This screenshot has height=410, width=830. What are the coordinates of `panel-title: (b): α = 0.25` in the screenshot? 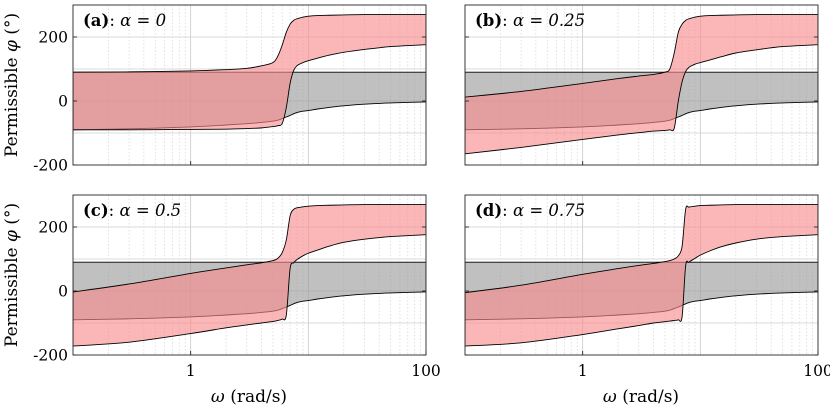 It's located at (530, 20).